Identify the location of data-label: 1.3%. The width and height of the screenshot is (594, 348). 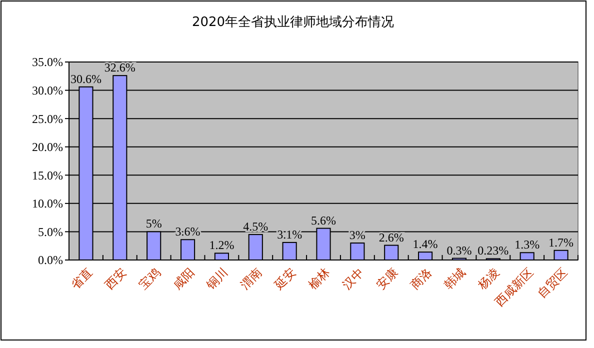
(527, 245).